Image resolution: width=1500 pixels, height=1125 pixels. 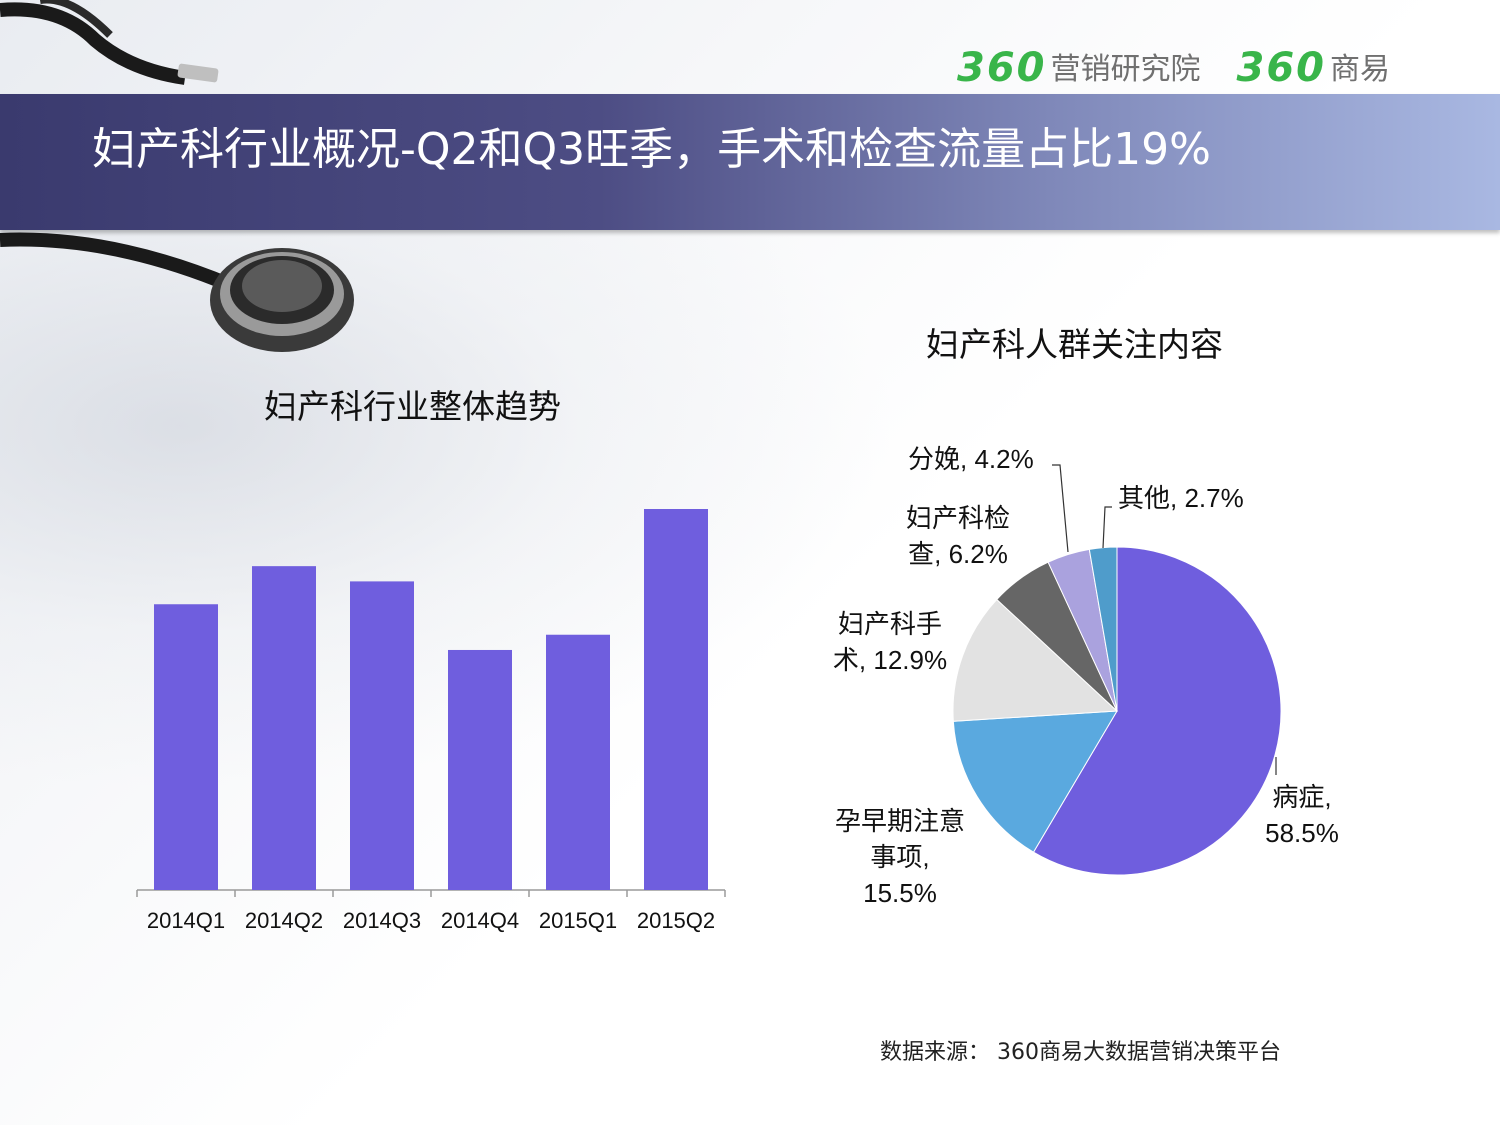 I want to click on logo-marketing-institute: 360 营销研究院, so click(x=1079, y=68).